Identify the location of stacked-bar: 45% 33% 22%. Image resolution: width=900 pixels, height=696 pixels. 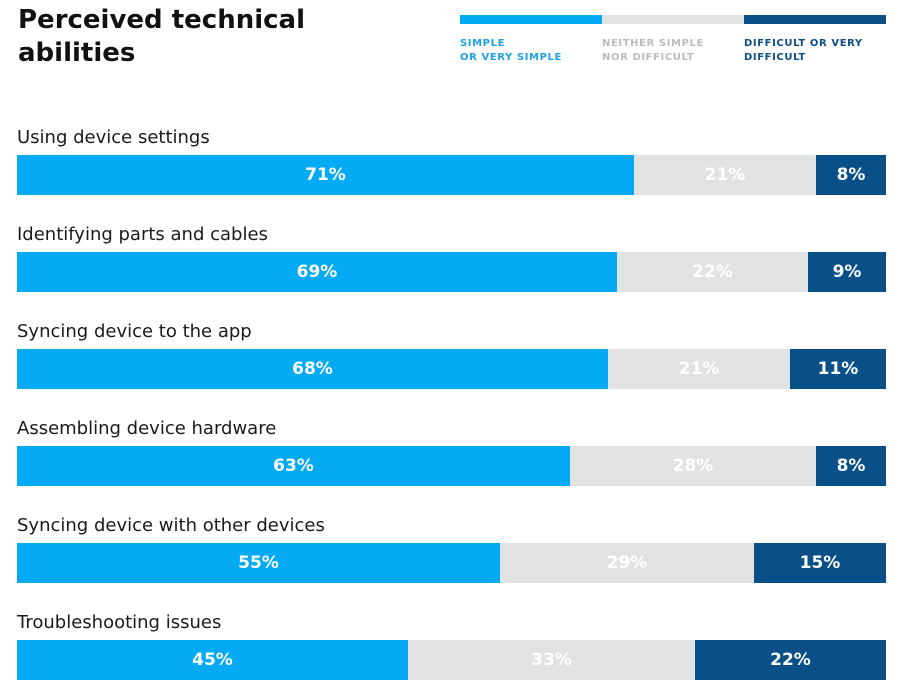
(451, 660).